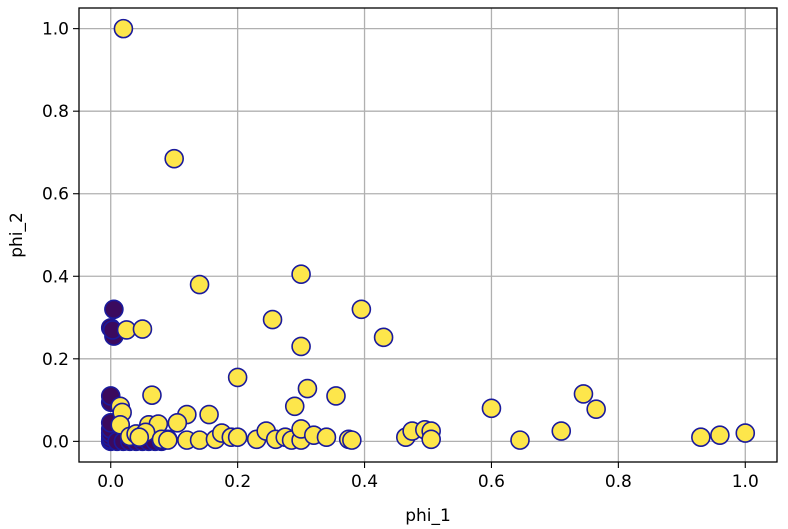 The image size is (788, 529). Describe the element at coordinates (428, 516) in the screenshot. I see `x-axis-label: phi_1` at that location.